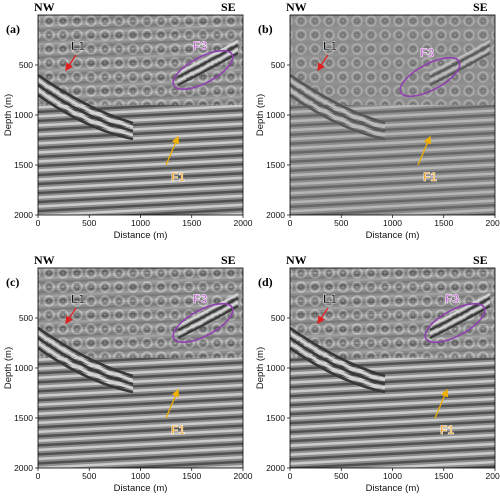 This screenshot has height=500, width=500. What do you see at coordinates (12, 282) in the screenshot?
I see `panel-label: (c)` at bounding box center [12, 282].